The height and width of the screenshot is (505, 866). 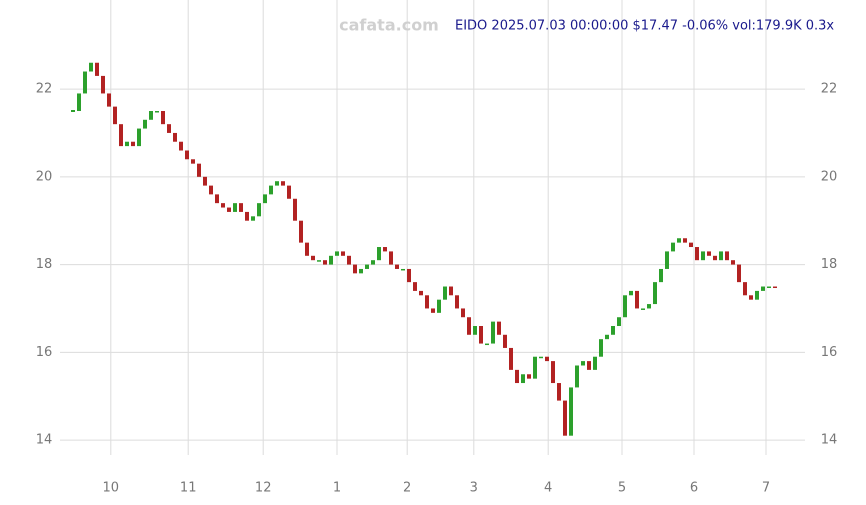 What do you see at coordinates (44, 440) in the screenshot?
I see `y-tick-label: 14` at bounding box center [44, 440].